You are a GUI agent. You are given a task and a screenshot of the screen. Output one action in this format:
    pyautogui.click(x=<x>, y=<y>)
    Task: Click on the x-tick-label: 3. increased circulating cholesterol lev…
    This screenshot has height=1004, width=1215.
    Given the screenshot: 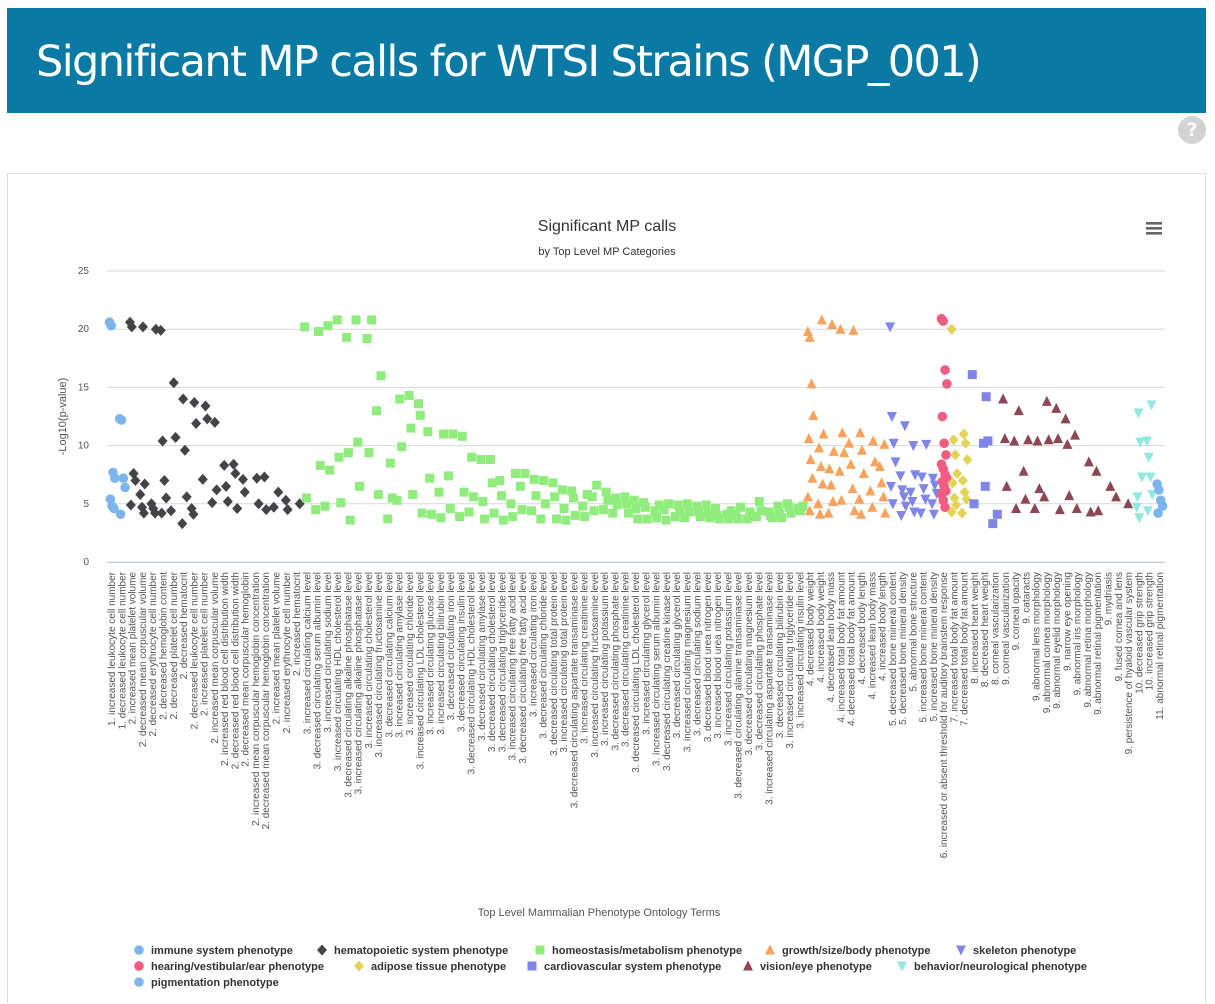 What is the action you would take?
    pyautogui.click(x=369, y=660)
    